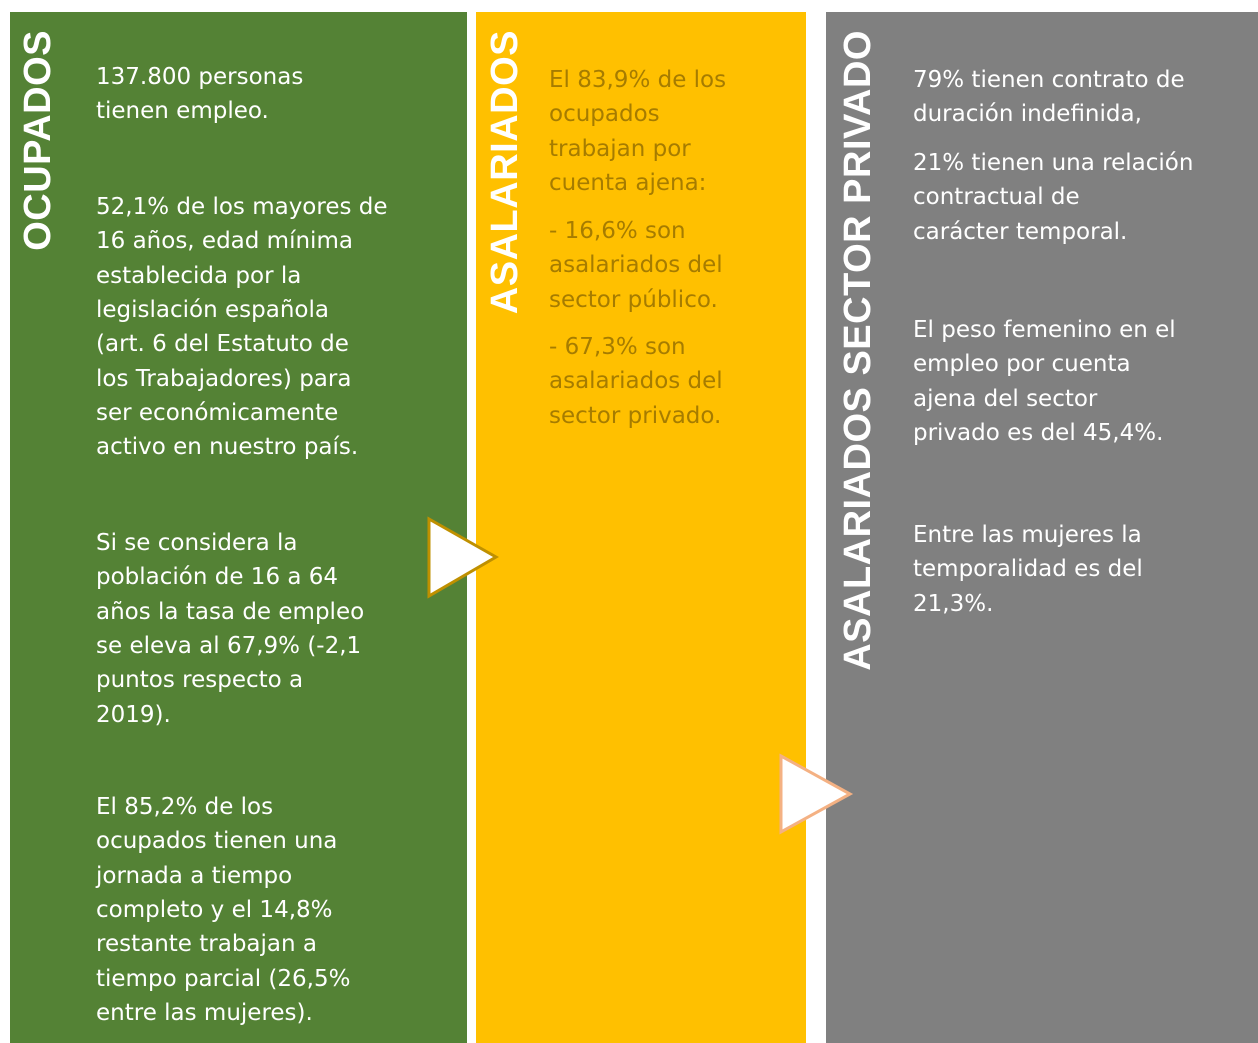  What do you see at coordinates (206, 944) in the screenshot?
I see `text-line: restante trabajan a` at bounding box center [206, 944].